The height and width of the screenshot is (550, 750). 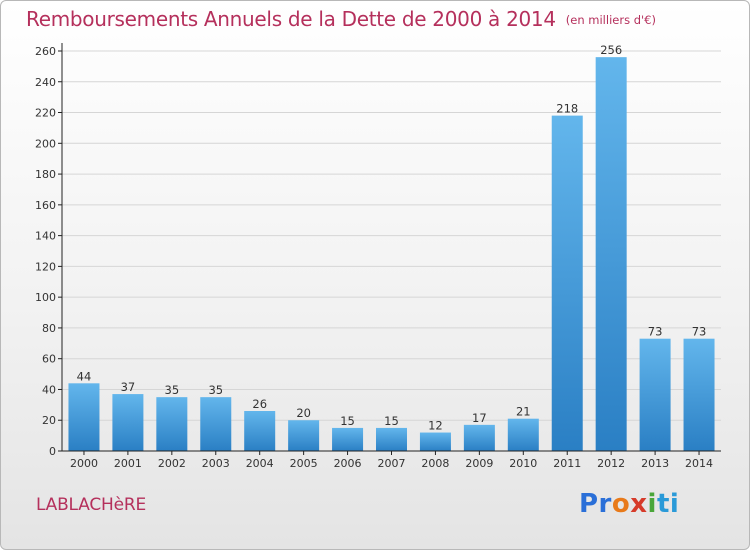 What do you see at coordinates (348, 463) in the screenshot?
I see `x-tick-label: 2006` at bounding box center [348, 463].